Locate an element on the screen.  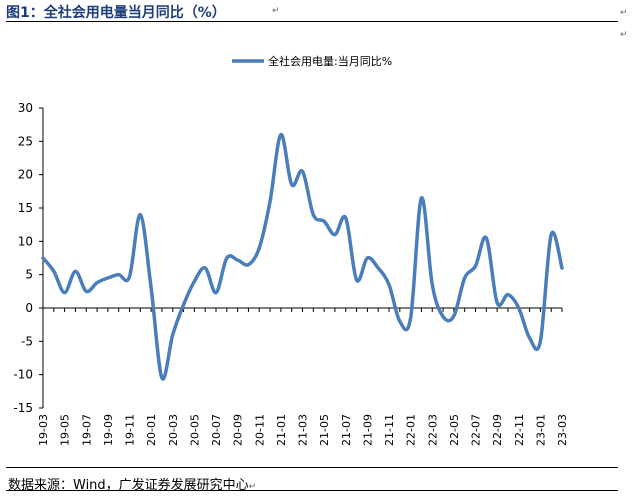
legend: 全社会用电量:当月同比% is located at coordinates (312, 61).